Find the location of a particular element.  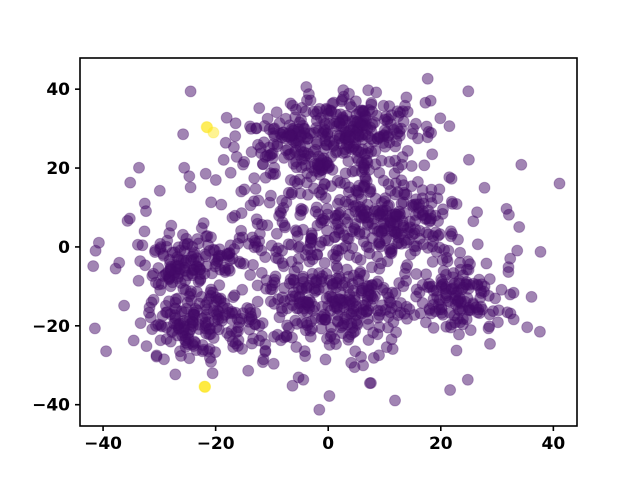

y-tick-label: 40 is located at coordinates (58, 90).